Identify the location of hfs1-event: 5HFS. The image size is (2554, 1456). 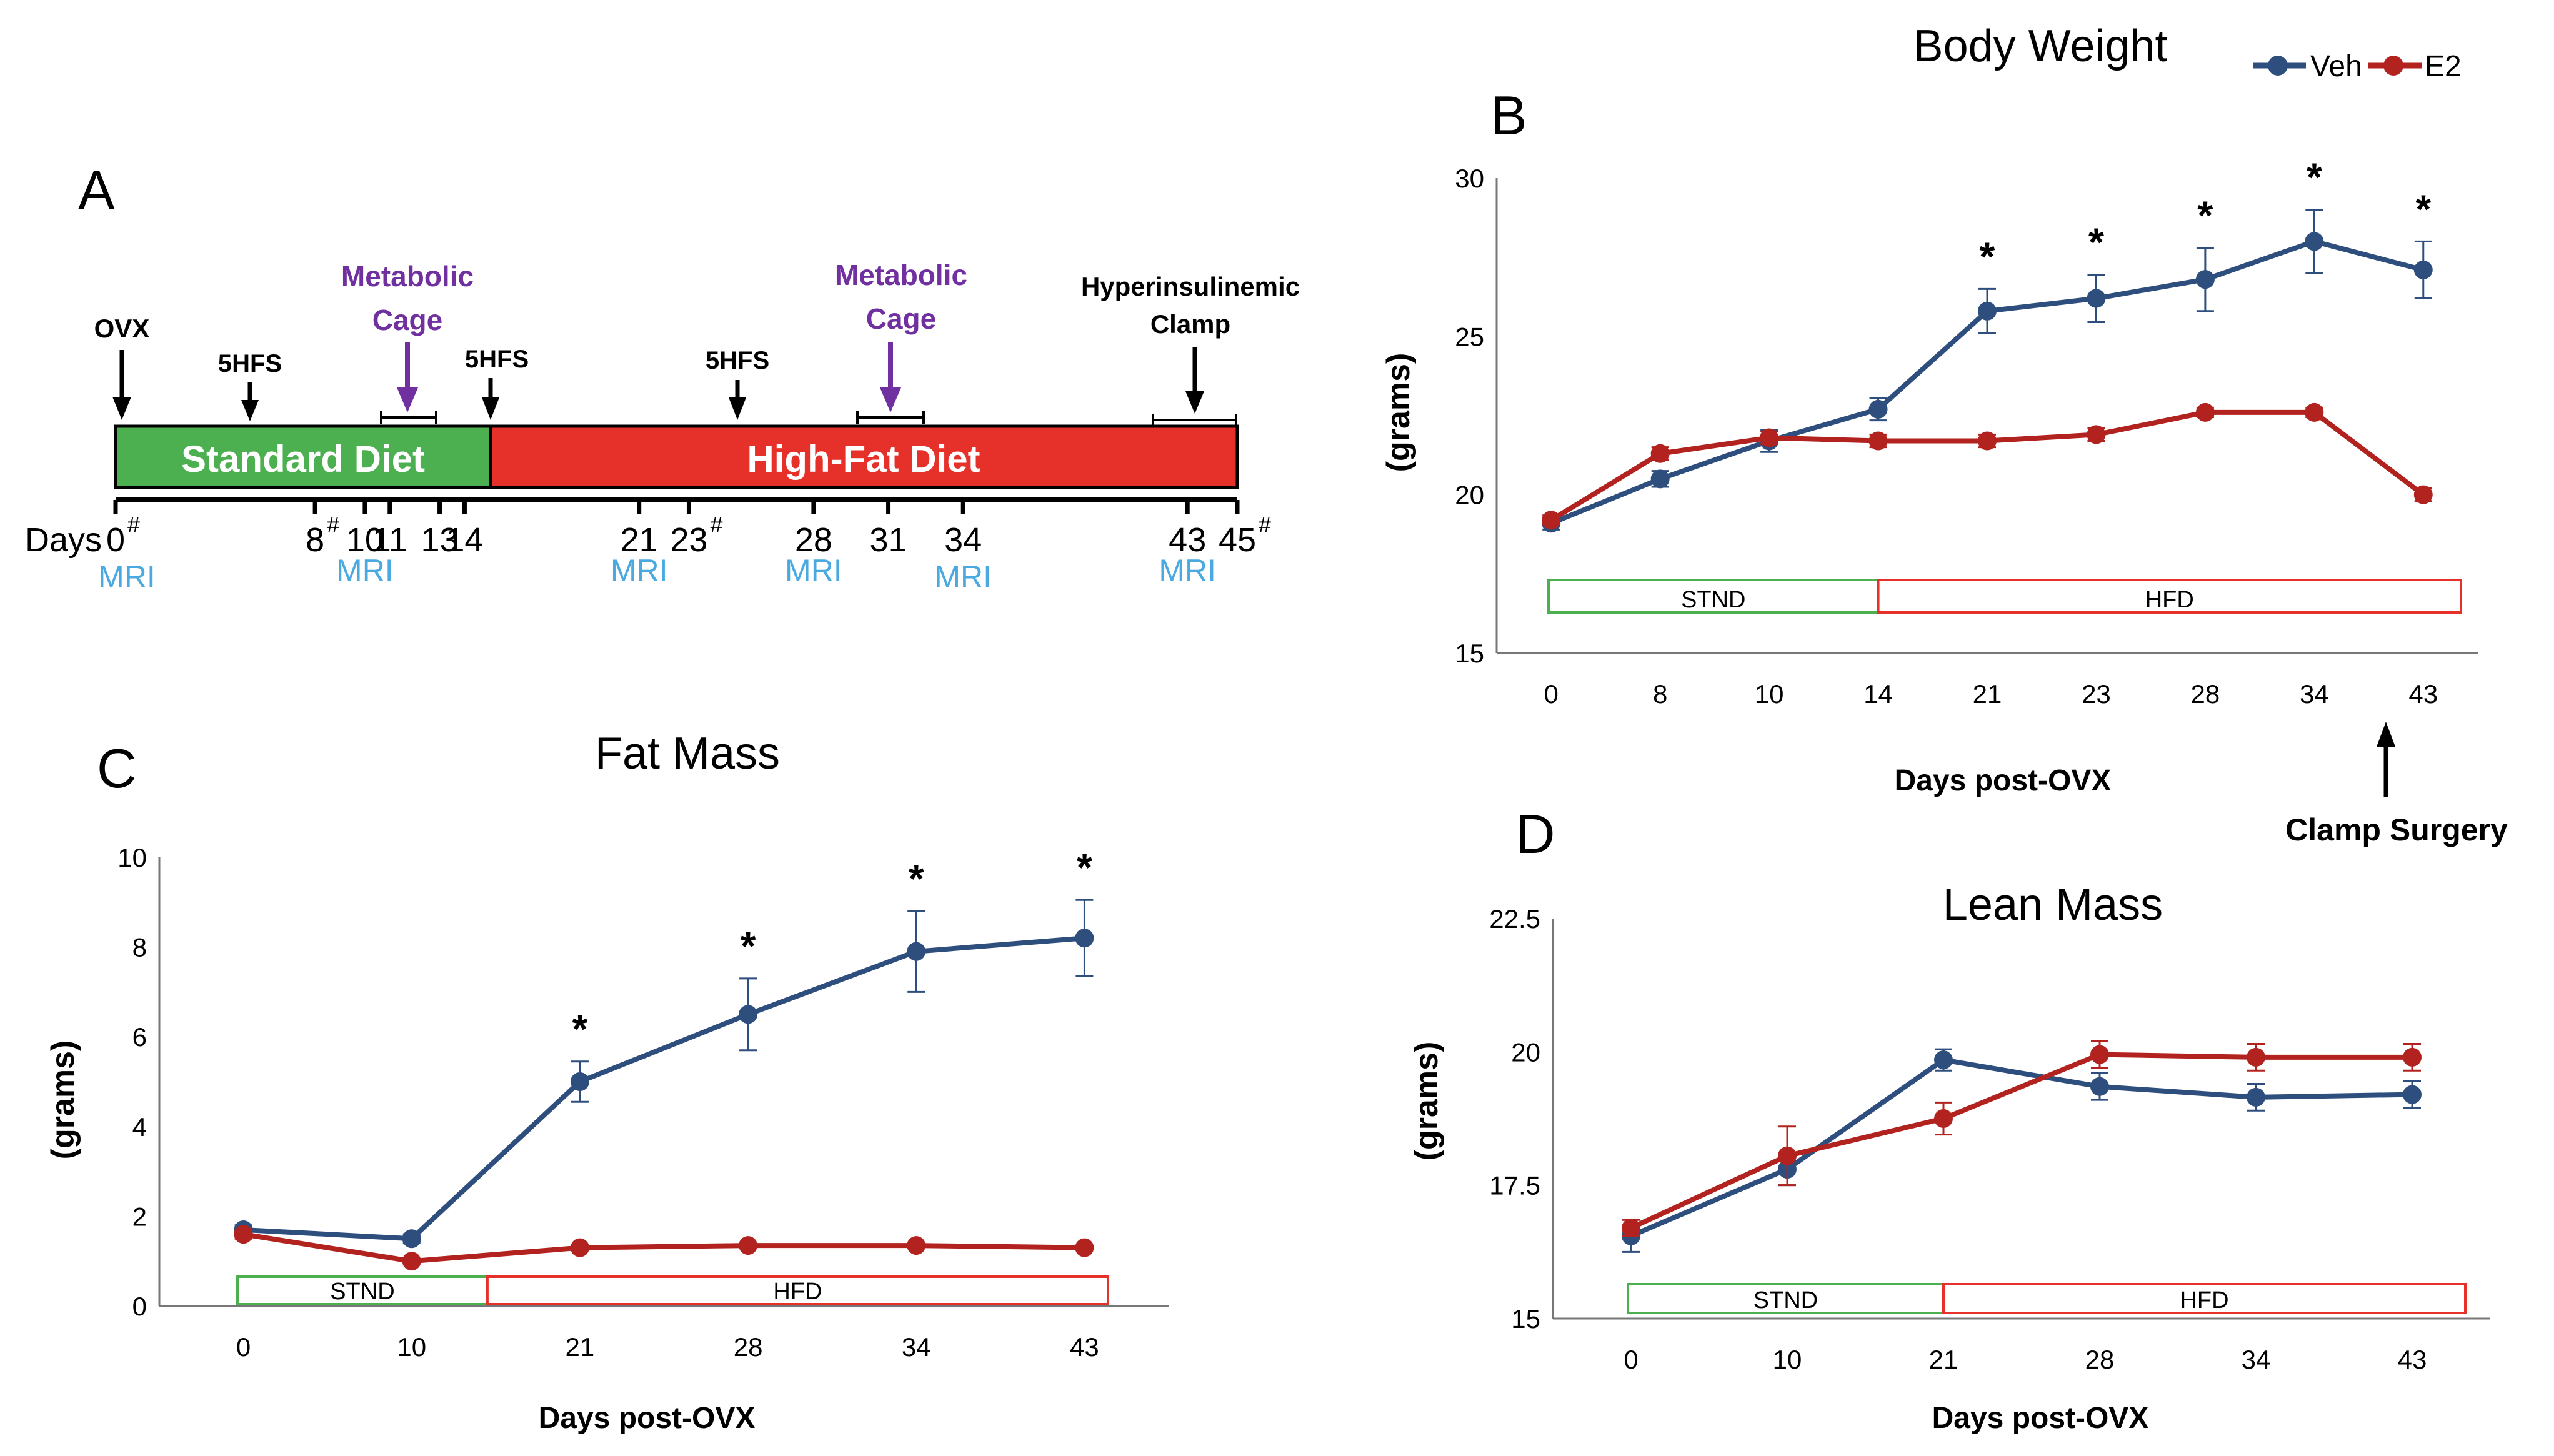
(250, 385).